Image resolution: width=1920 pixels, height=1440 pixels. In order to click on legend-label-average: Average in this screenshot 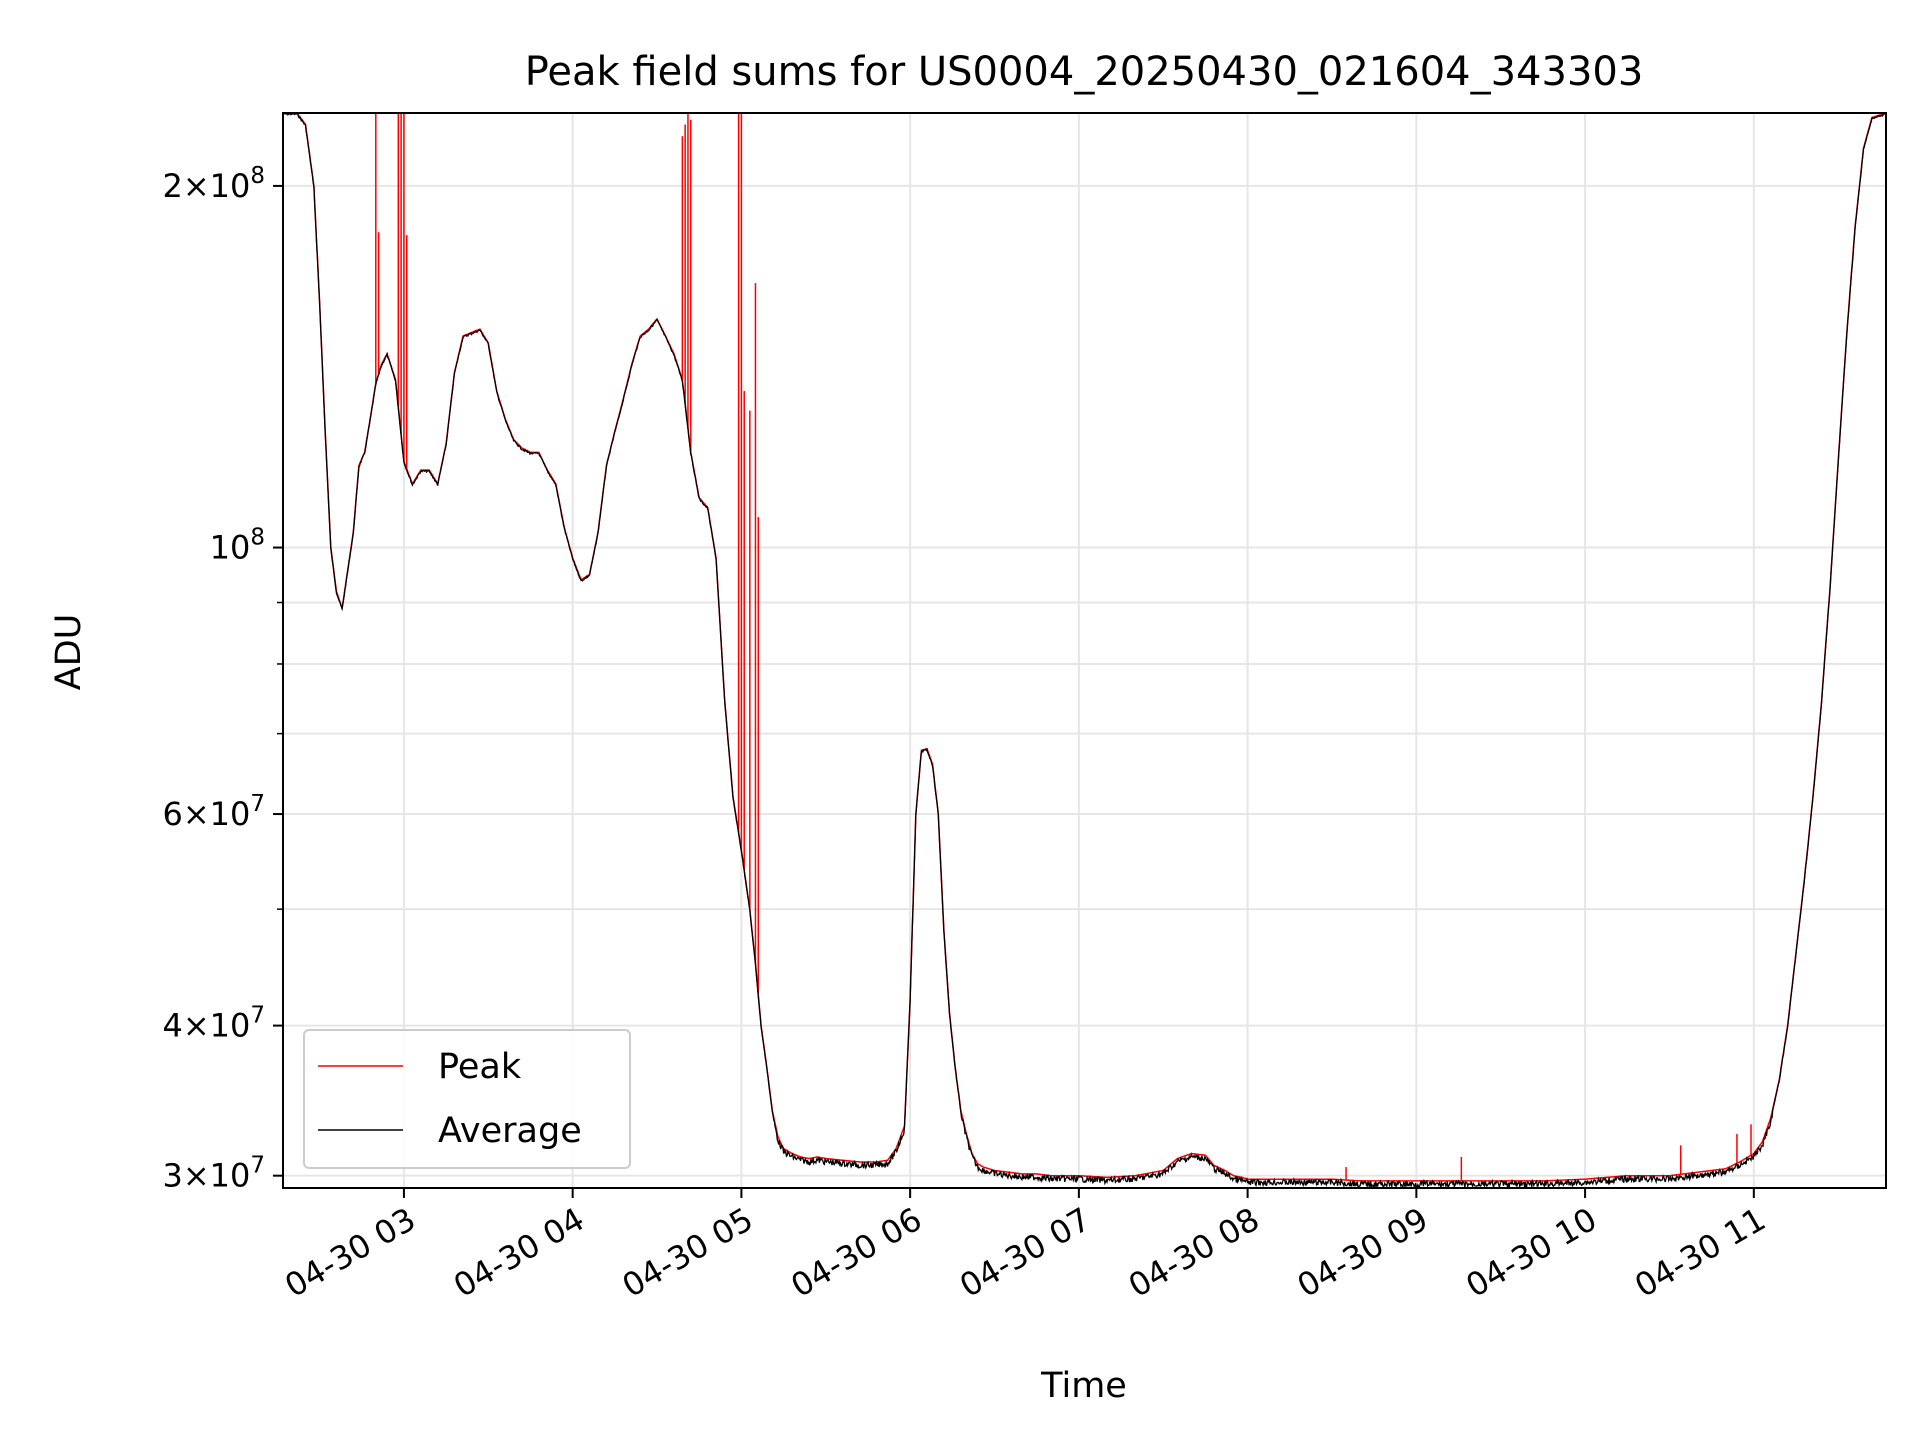, I will do `click(510, 1131)`.